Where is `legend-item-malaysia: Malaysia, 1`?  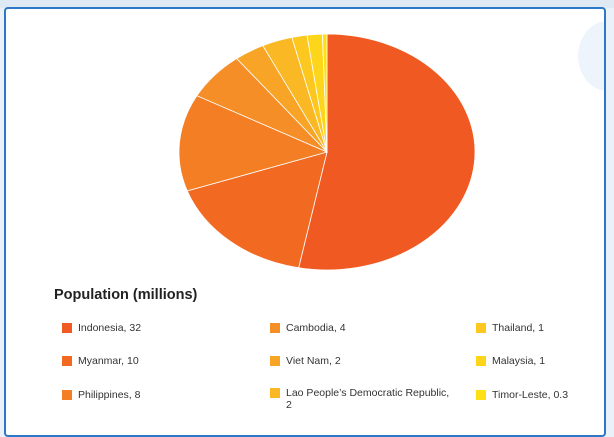 legend-item-malaysia: Malaysia, 1 is located at coordinates (510, 361).